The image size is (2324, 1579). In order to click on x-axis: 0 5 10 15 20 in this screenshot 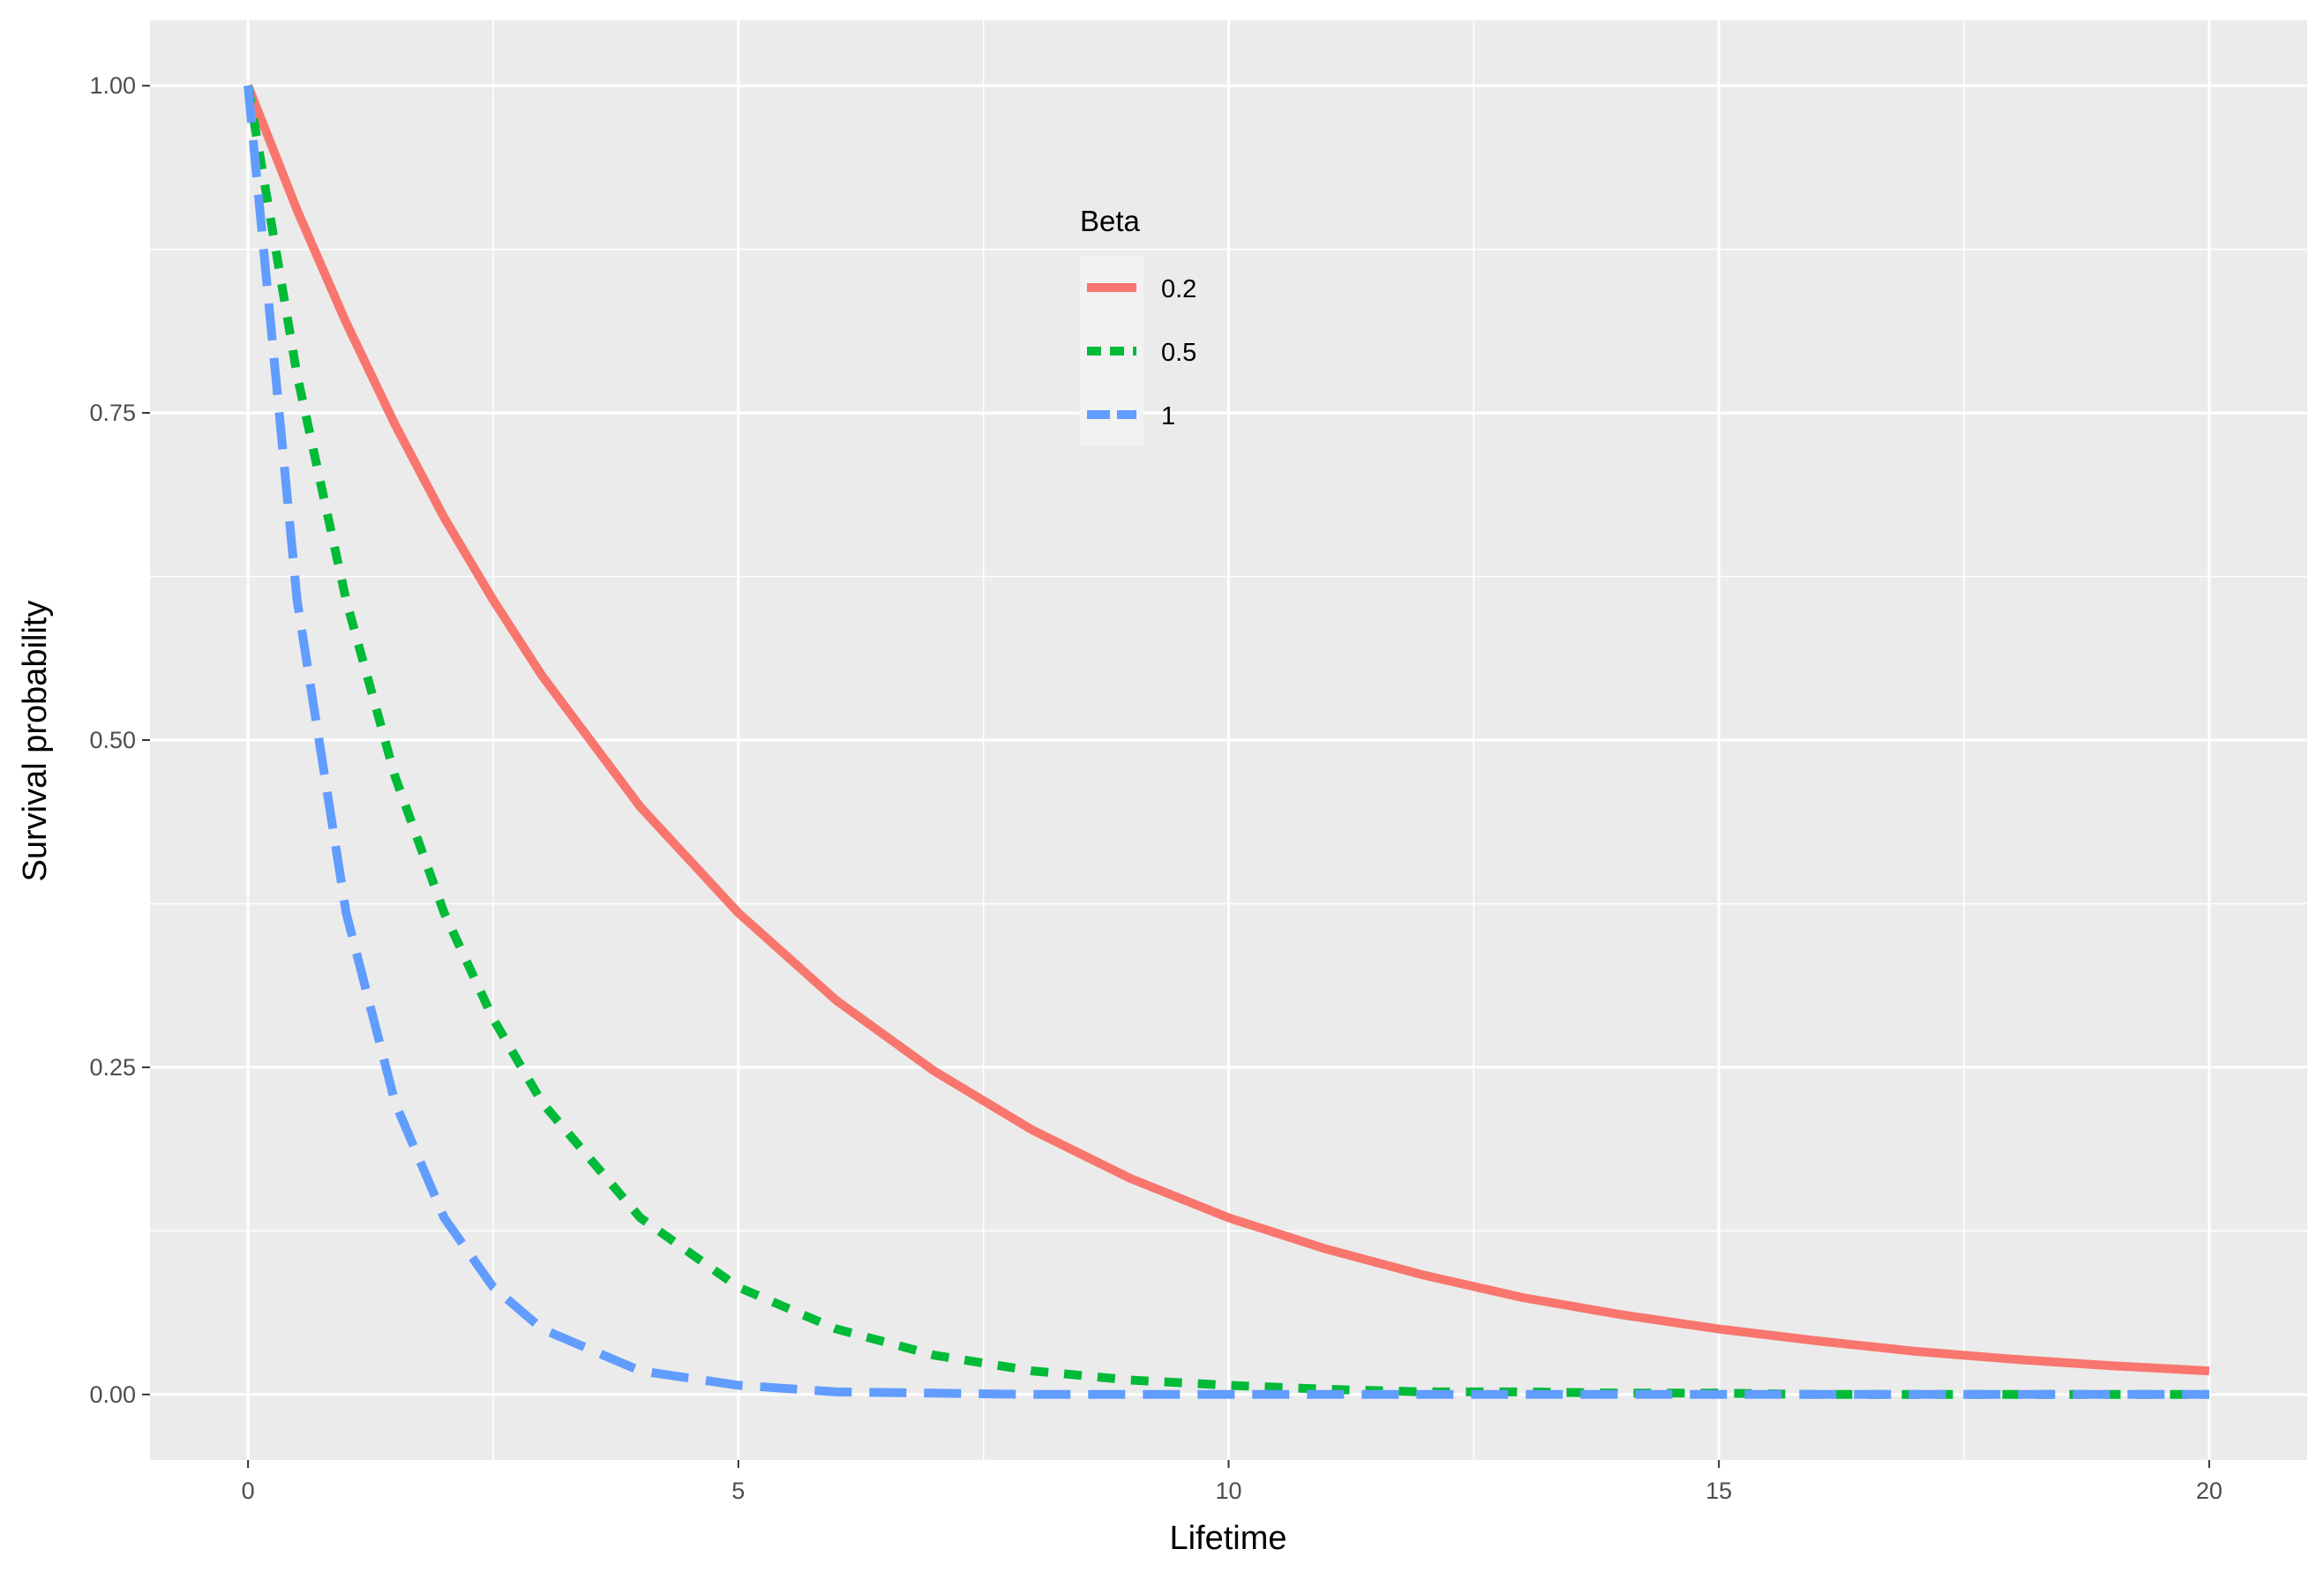, I will do `click(1232, 1482)`.